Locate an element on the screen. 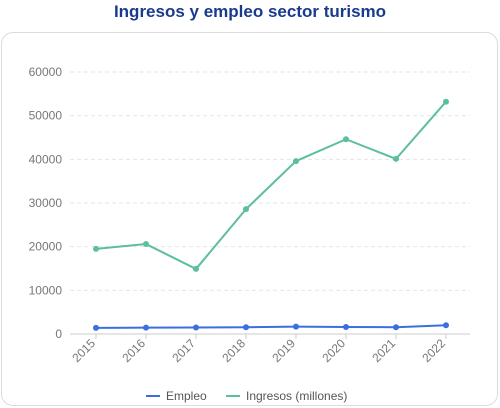 This screenshot has height=408, width=500. x-tick-label: 2020 is located at coordinates (333, 350).